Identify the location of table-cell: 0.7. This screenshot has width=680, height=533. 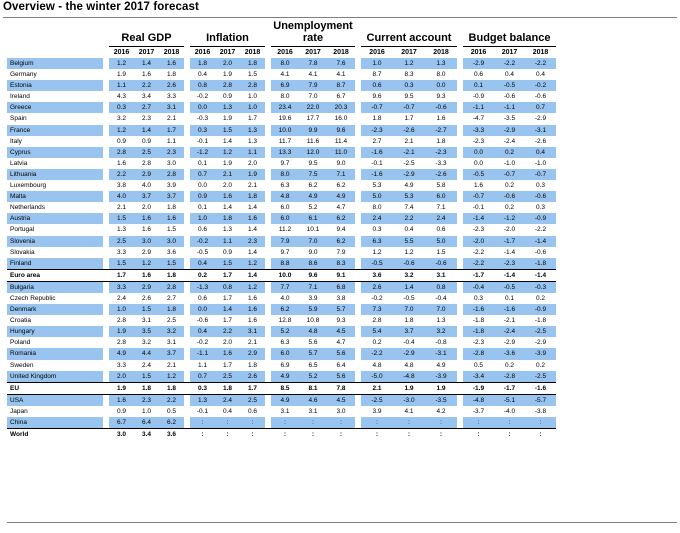
(540, 108).